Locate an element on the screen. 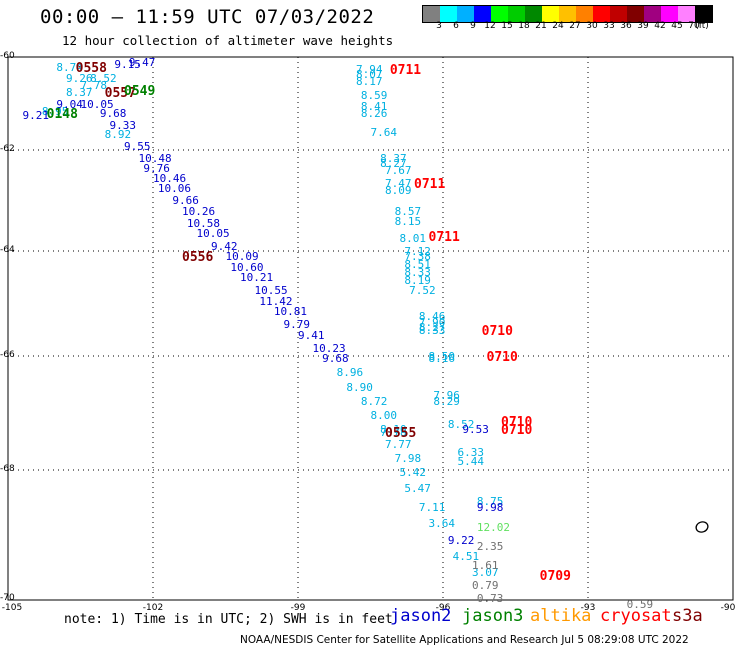 The image size is (740, 650). swh-reading: 8.19 is located at coordinates (417, 280).